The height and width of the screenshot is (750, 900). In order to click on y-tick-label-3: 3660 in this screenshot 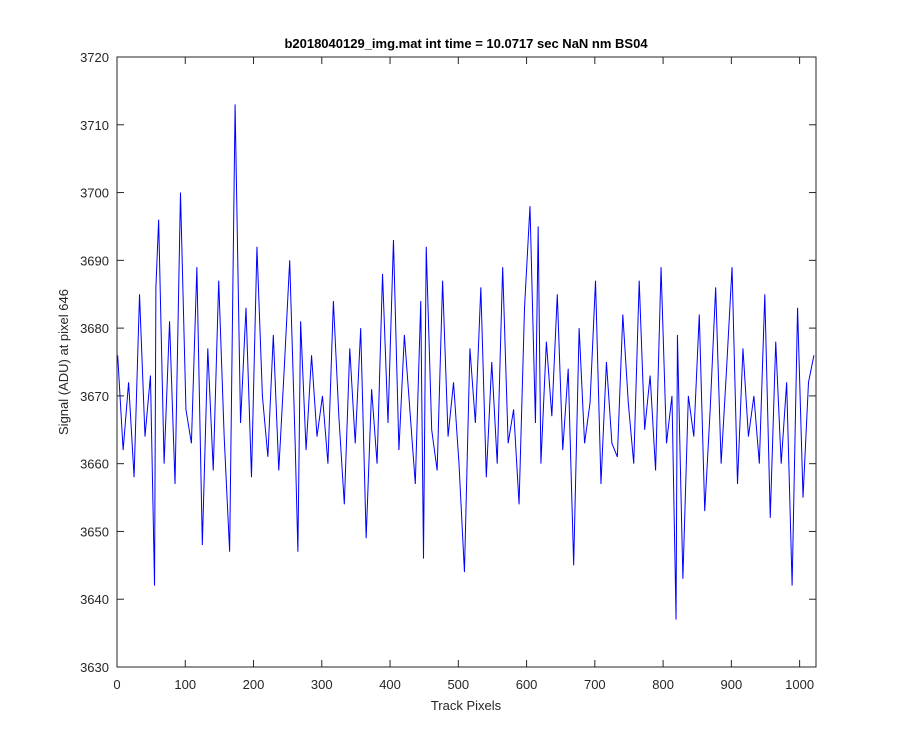, I will do `click(94, 464)`.